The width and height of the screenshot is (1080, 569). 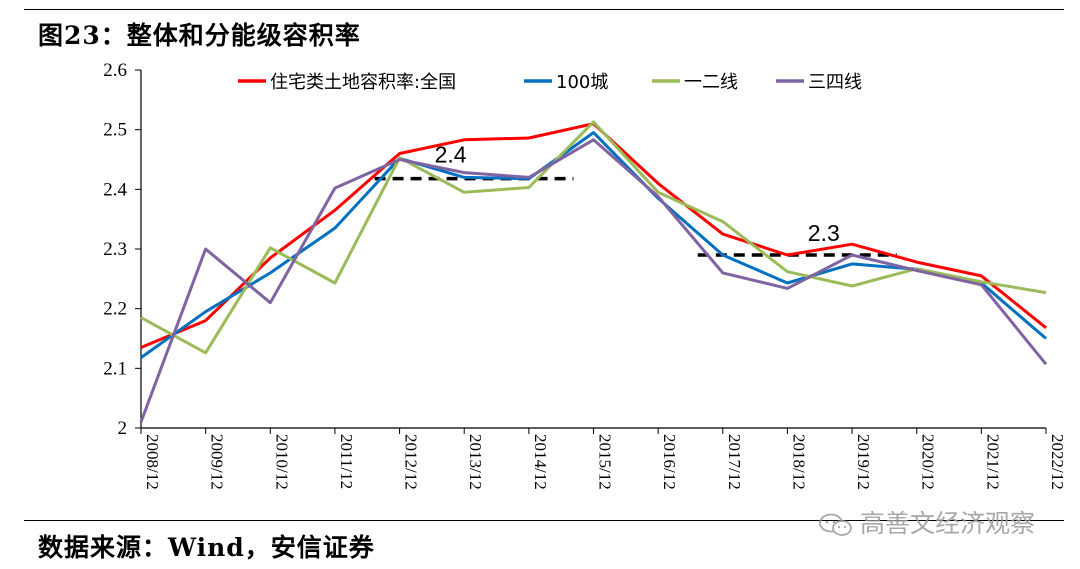 What do you see at coordinates (281, 462) in the screenshot?
I see `x-tick-label: 2010/12` at bounding box center [281, 462].